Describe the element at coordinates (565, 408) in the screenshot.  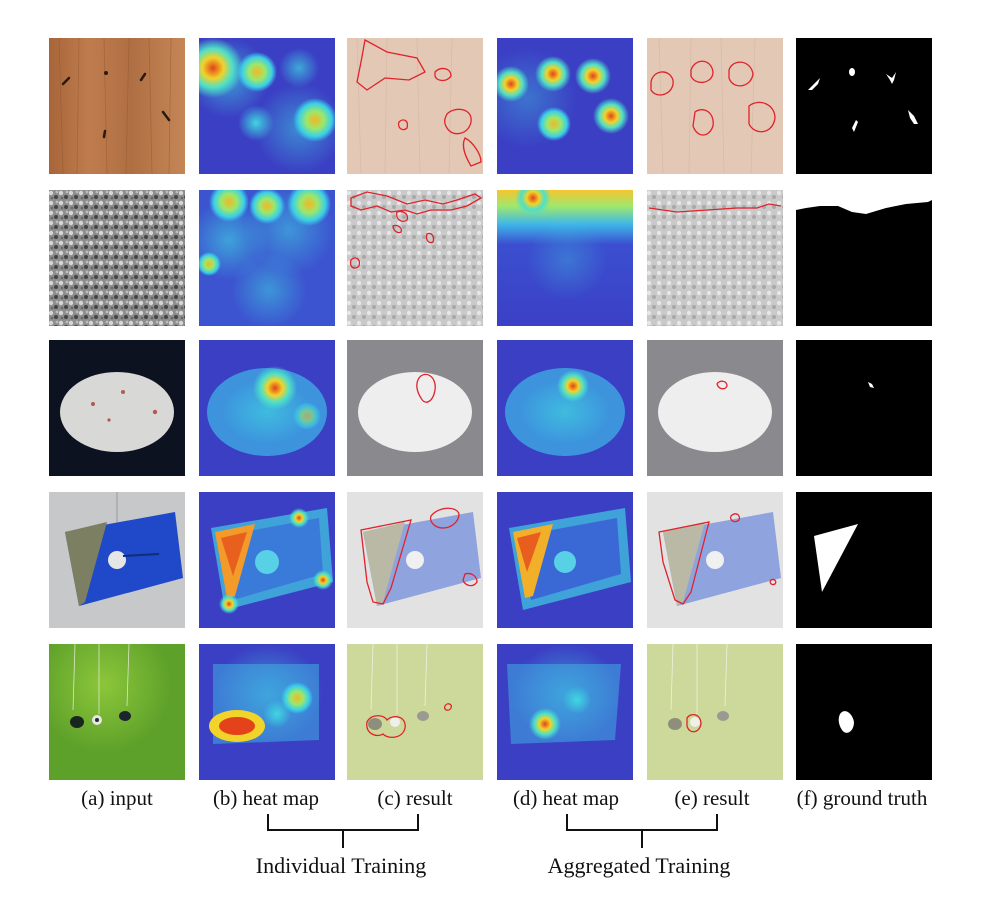
I see `cell-r3-heatmap-aggregated` at that location.